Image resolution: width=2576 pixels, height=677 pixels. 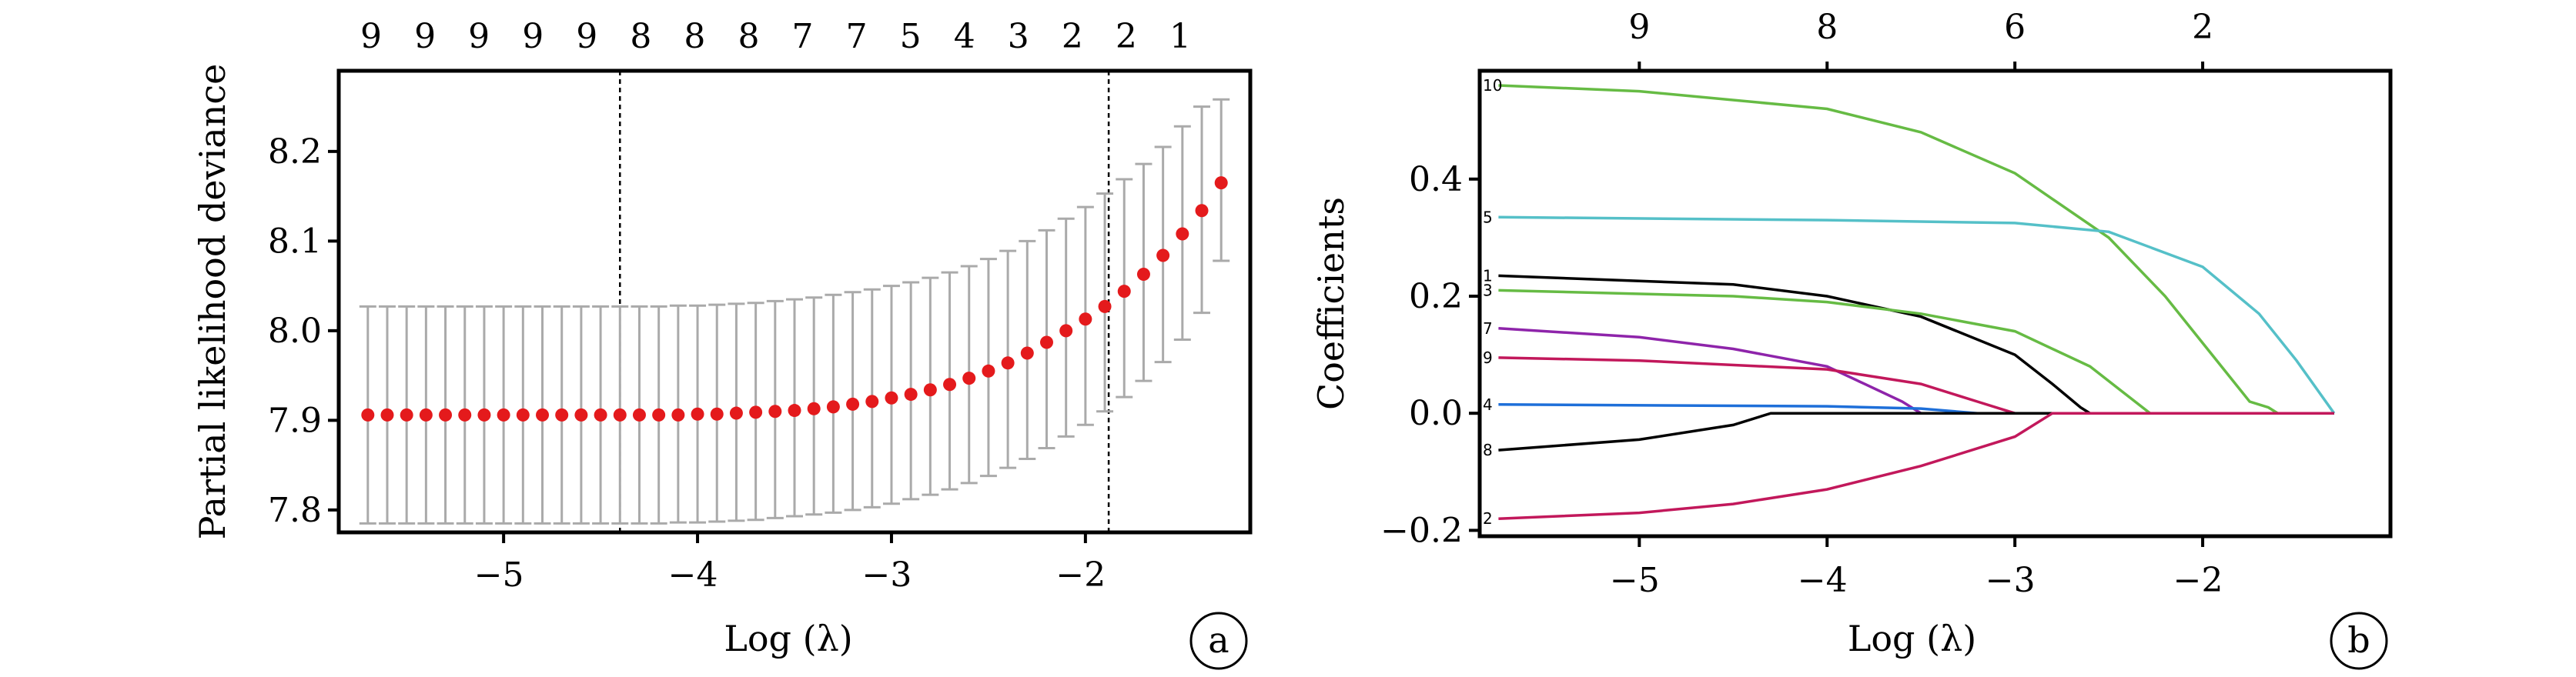 What do you see at coordinates (295, 152) in the screenshot?
I see `y-tick-label-a: 8.2` at bounding box center [295, 152].